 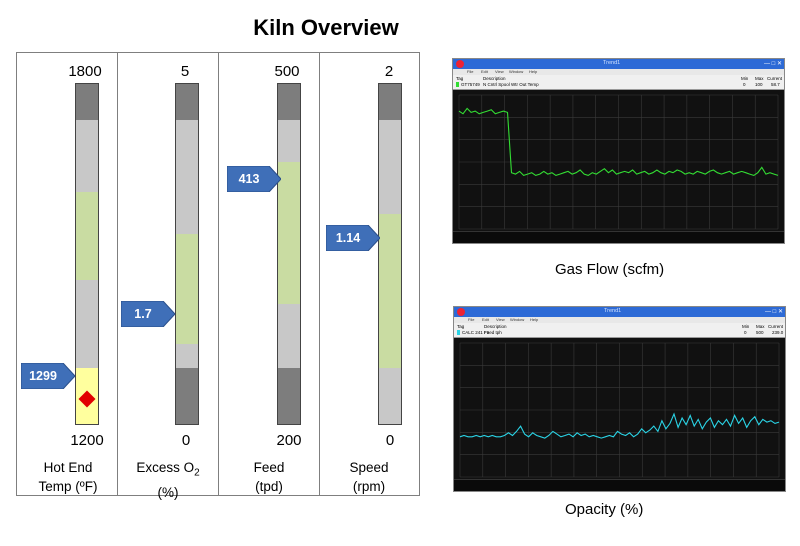 I want to click on gauge-feed: 500 413 200 Feed (tpd), so click(x=269, y=274).